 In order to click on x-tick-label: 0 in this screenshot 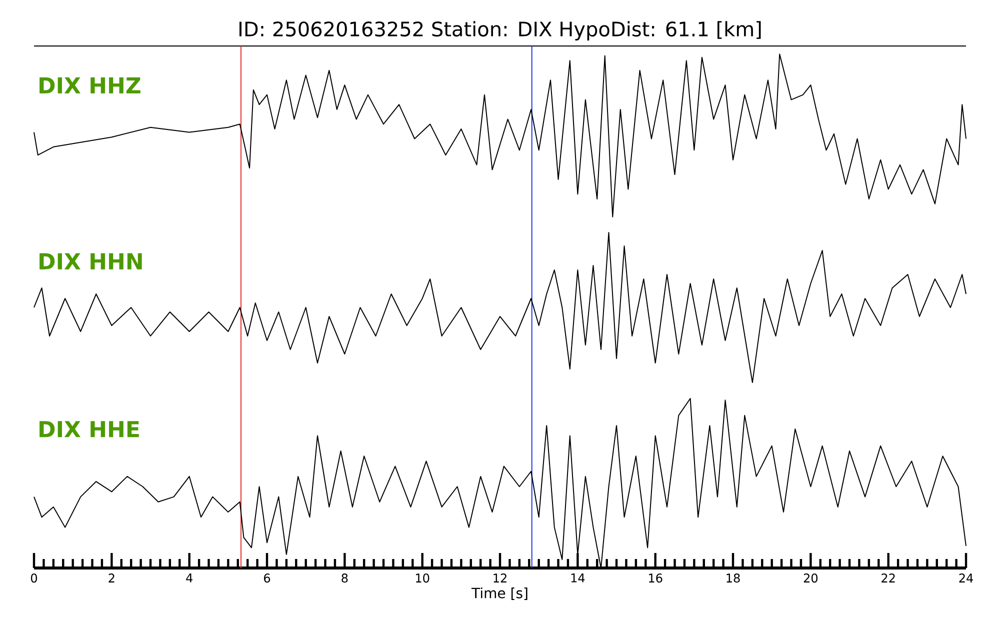, I will do `click(34, 578)`.